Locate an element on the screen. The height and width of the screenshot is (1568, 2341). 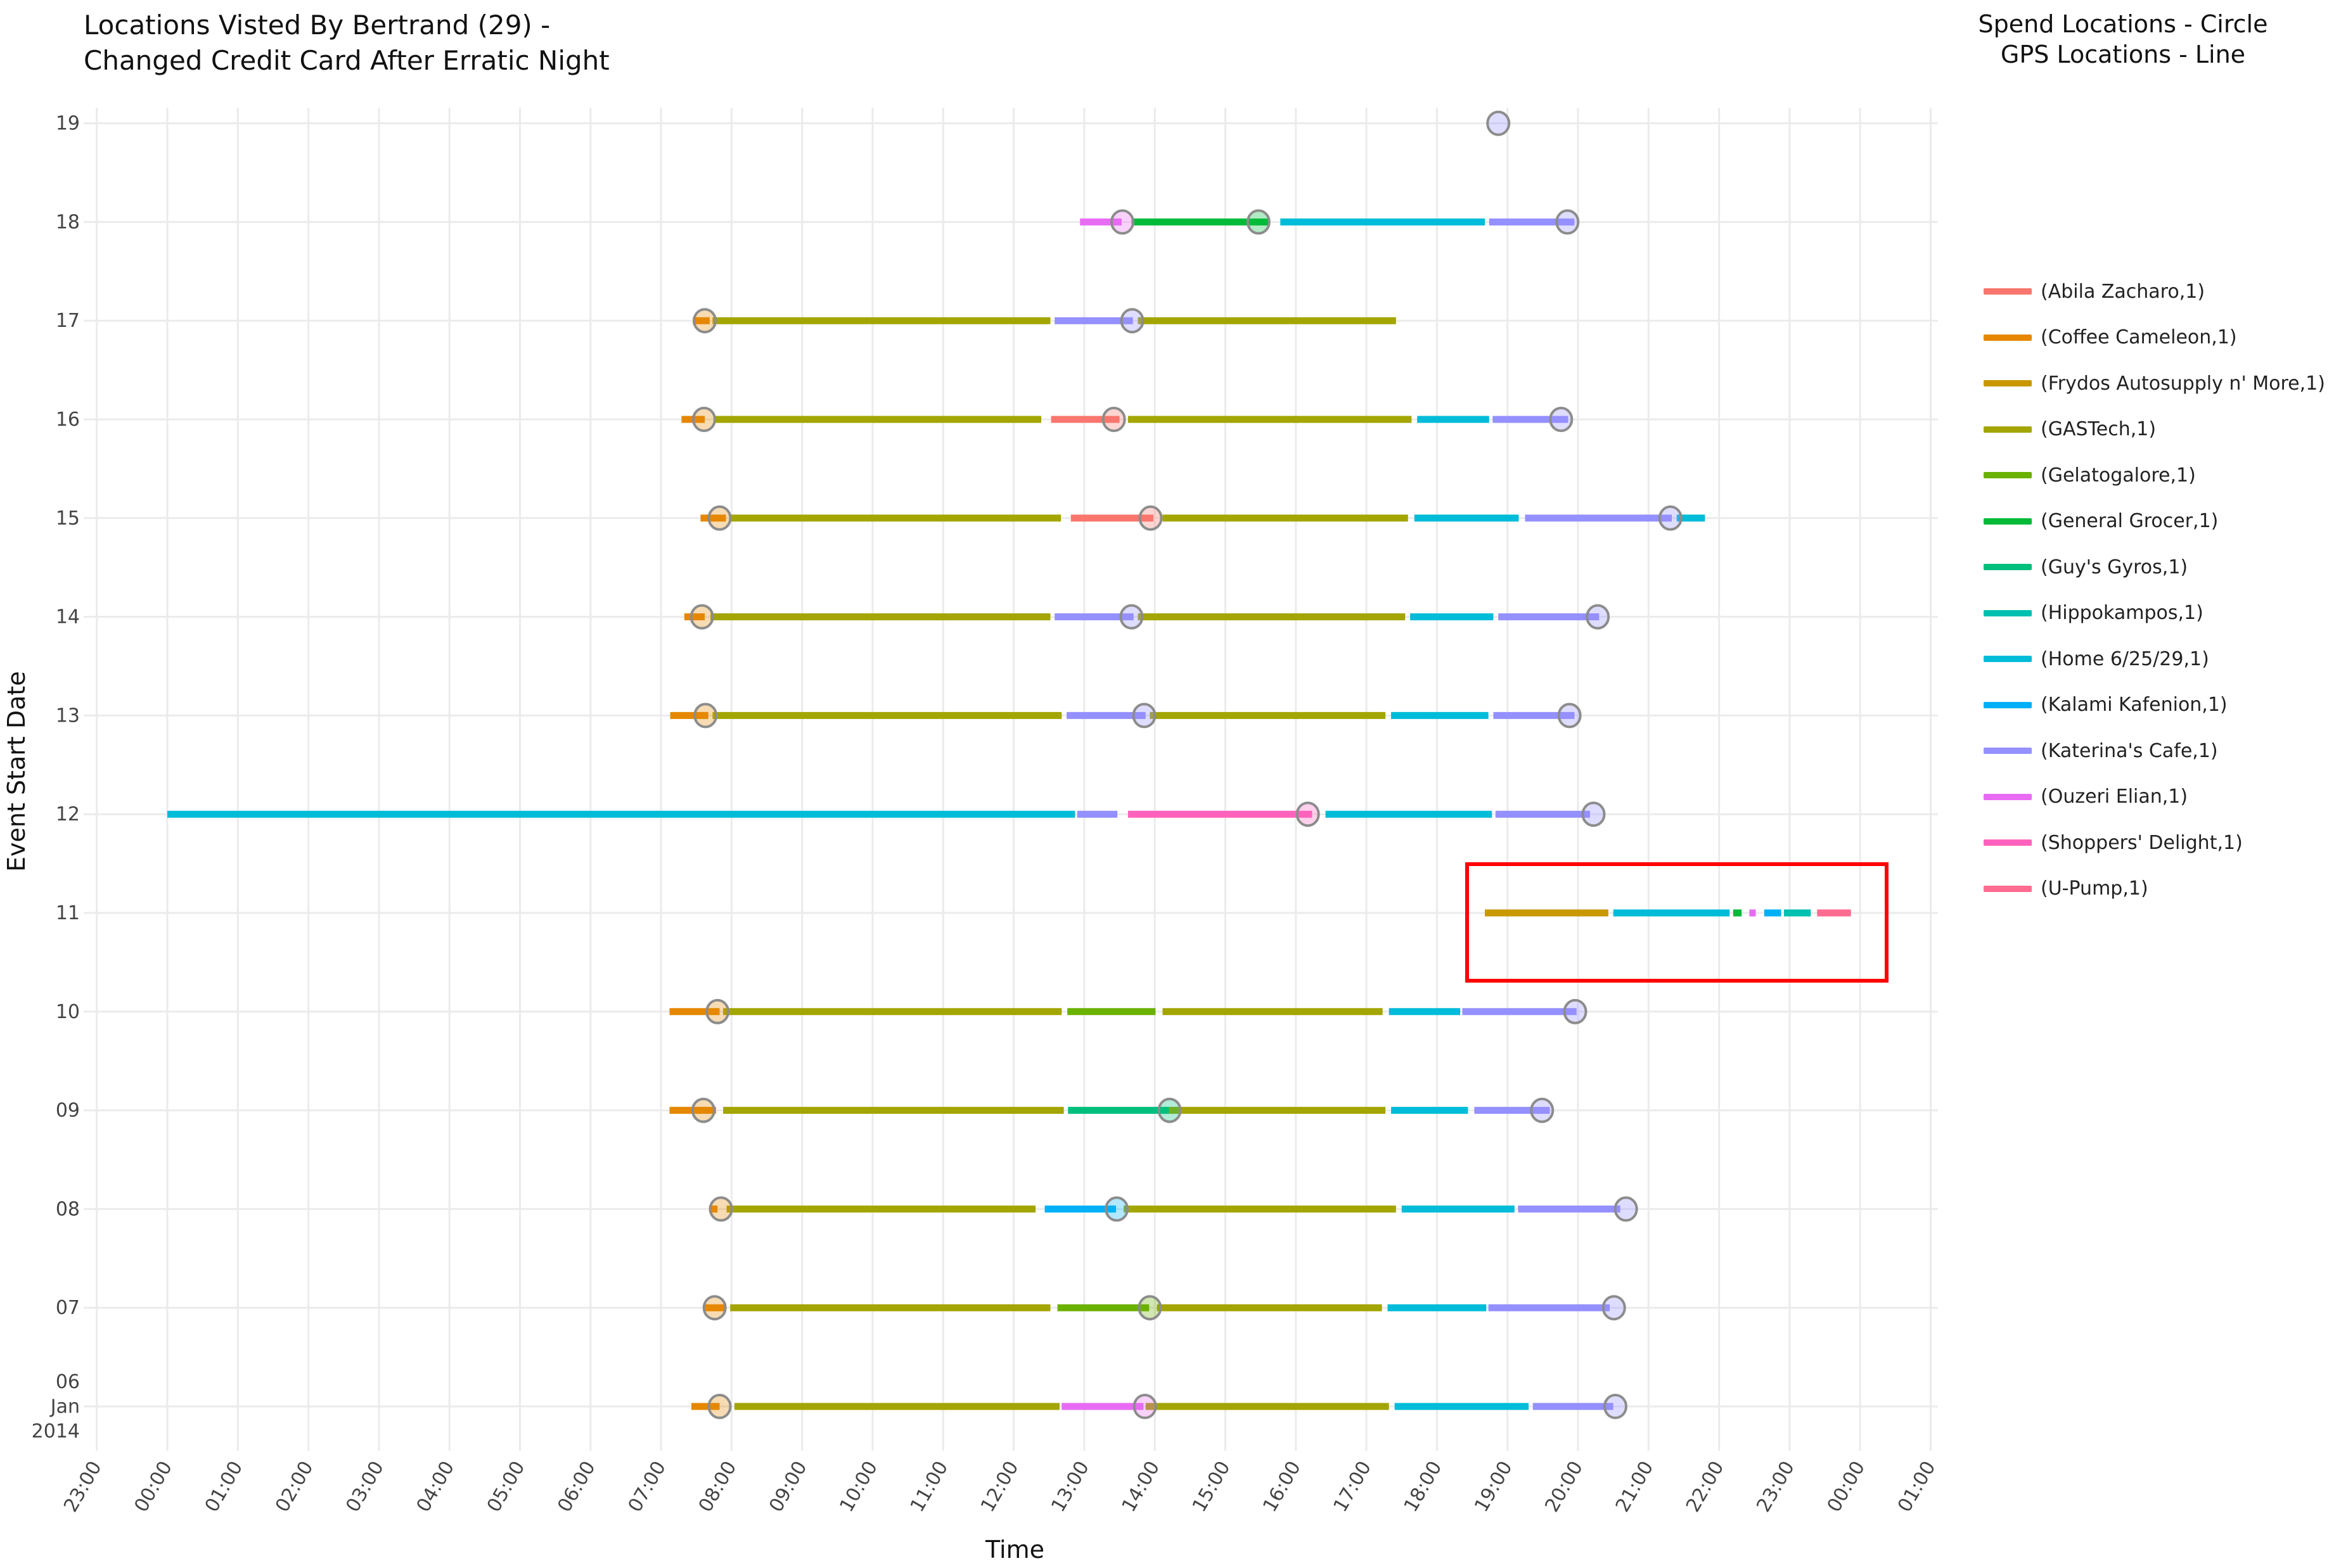
legend-label: (Coffee Cameleon,1) is located at coordinates (2139, 337).